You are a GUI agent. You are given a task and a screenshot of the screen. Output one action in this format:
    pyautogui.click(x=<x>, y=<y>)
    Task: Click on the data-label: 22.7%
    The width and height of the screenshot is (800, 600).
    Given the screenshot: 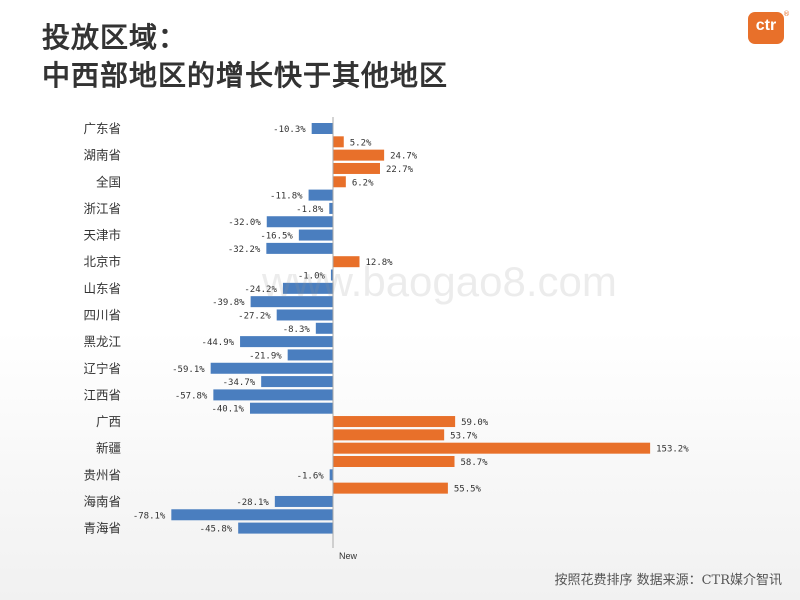 What is the action you would take?
    pyautogui.click(x=400, y=170)
    